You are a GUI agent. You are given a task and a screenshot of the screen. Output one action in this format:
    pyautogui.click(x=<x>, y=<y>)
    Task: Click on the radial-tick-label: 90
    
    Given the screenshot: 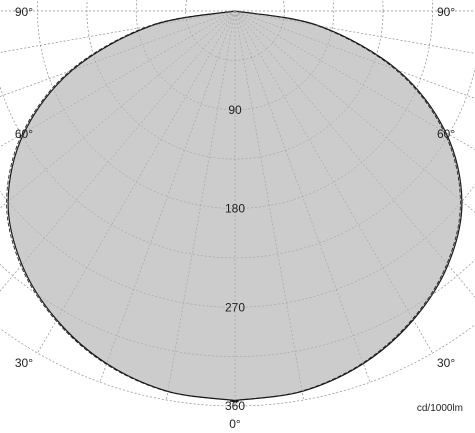 What is the action you would take?
    pyautogui.click(x=235, y=110)
    